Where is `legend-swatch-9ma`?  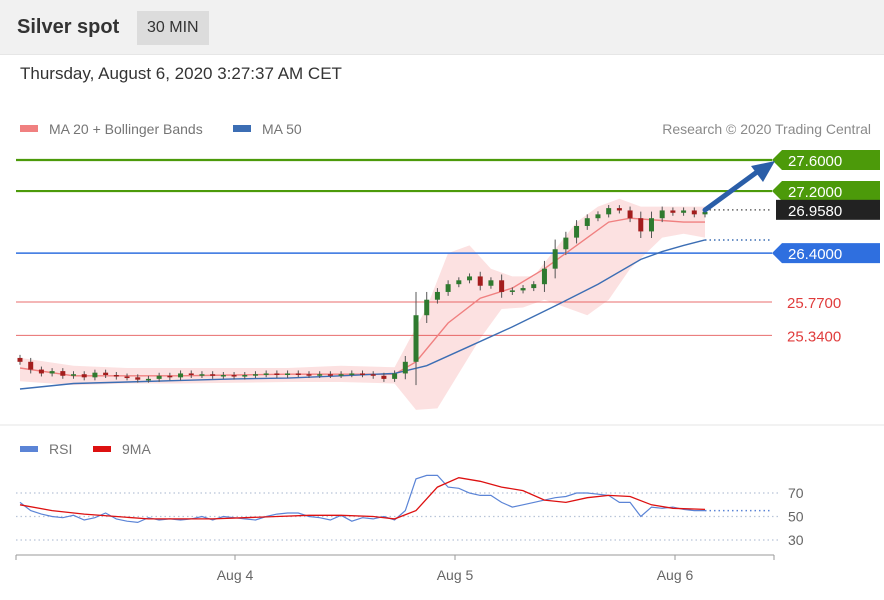 legend-swatch-9ma is located at coordinates (102, 449).